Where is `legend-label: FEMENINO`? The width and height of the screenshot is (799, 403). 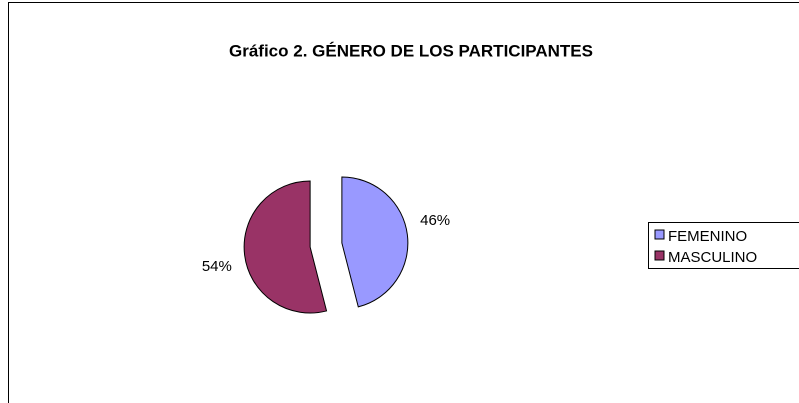 legend-label: FEMENINO is located at coordinates (707, 236).